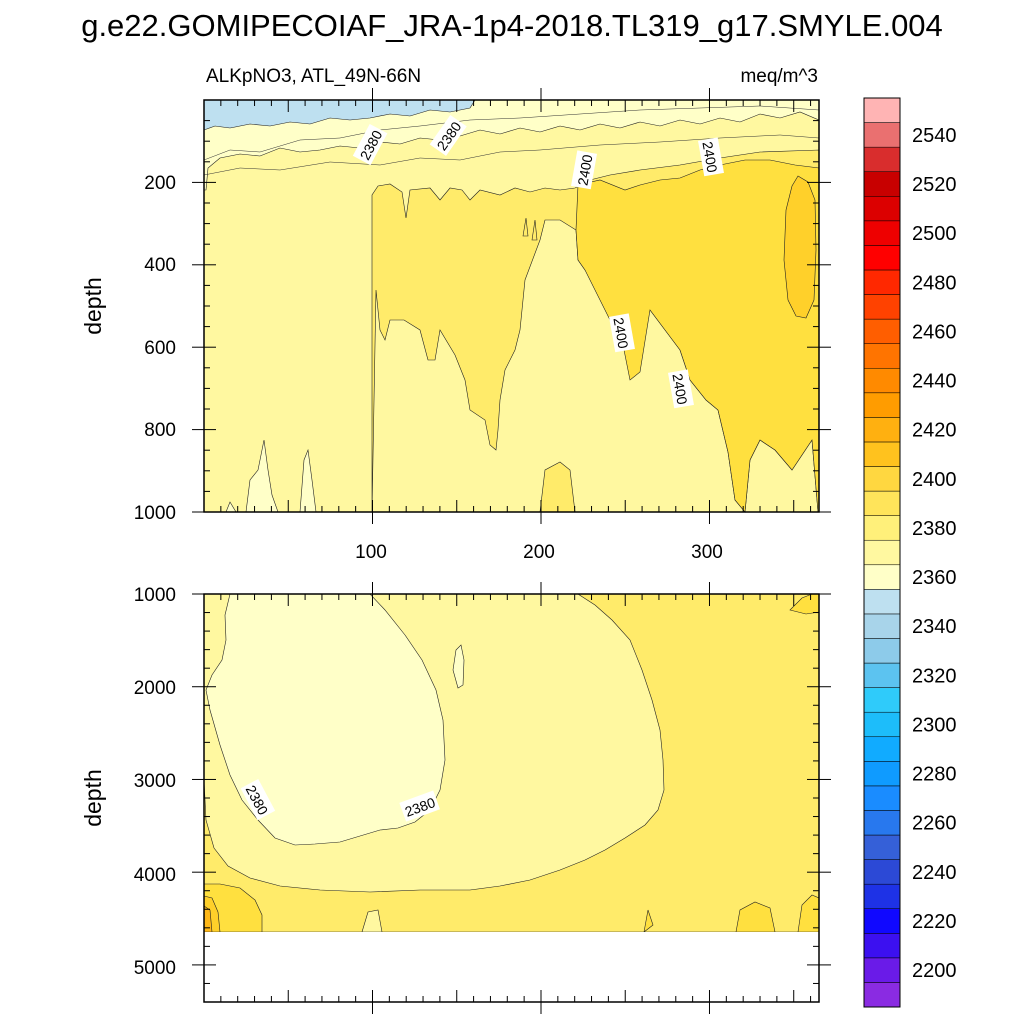 The image size is (1024, 1024). Describe the element at coordinates (934, 480) in the screenshot. I see `colorbar-label: 2400` at that location.